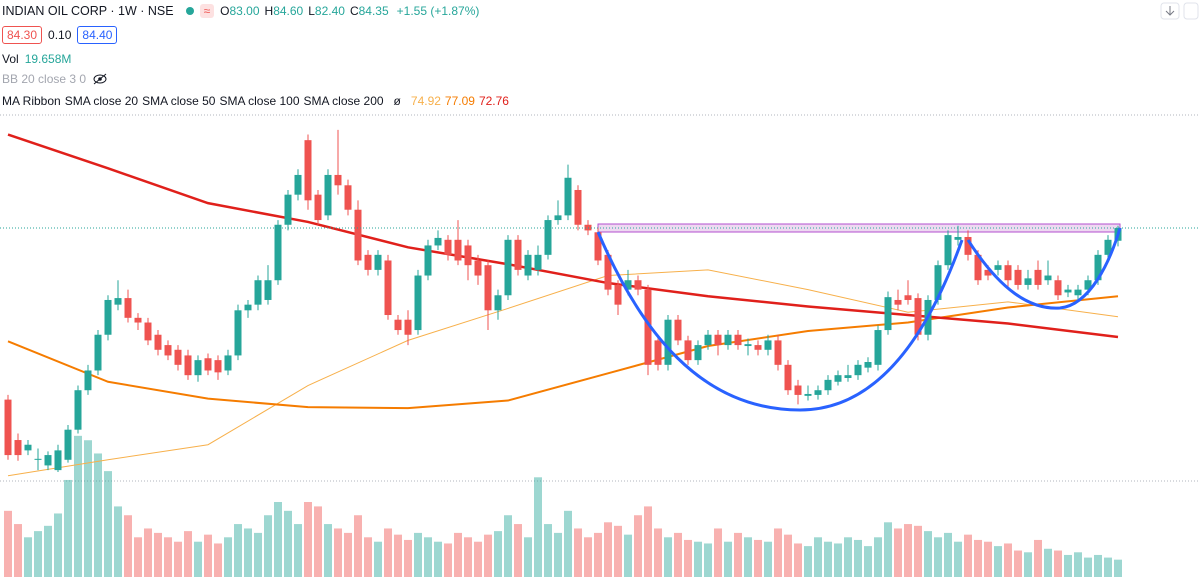 This screenshot has height=577, width=1200. What do you see at coordinates (1179, 11) in the screenshot?
I see `toolbar-icons` at bounding box center [1179, 11].